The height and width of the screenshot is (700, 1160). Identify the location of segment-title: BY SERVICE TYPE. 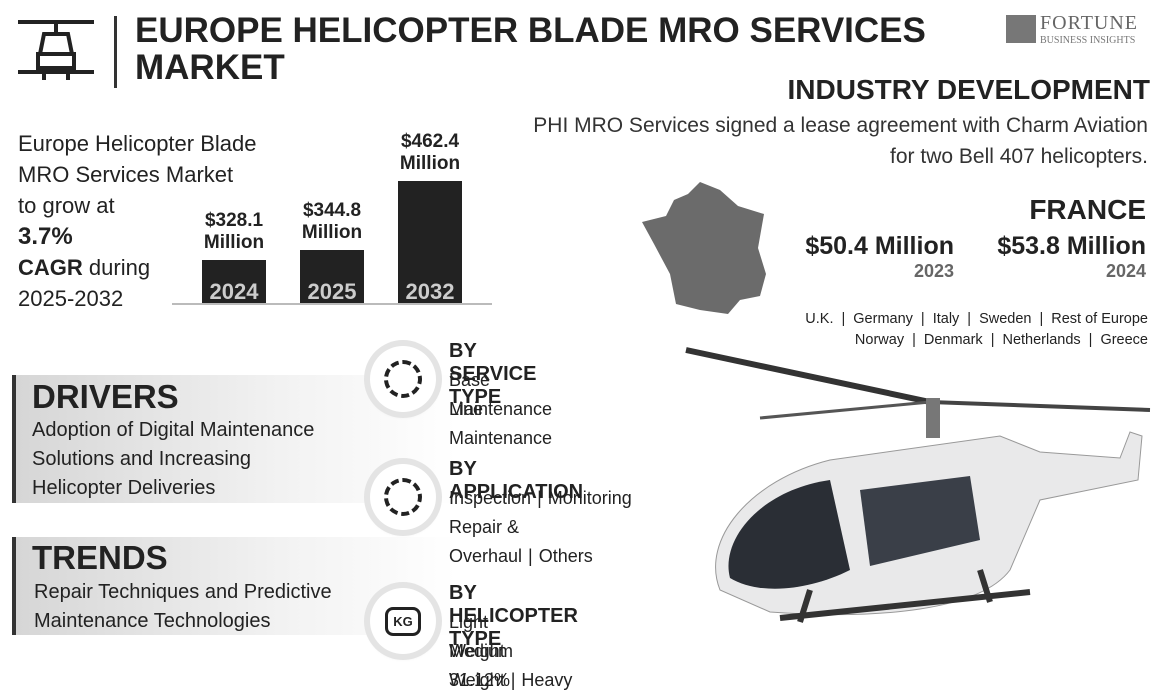
(493, 374).